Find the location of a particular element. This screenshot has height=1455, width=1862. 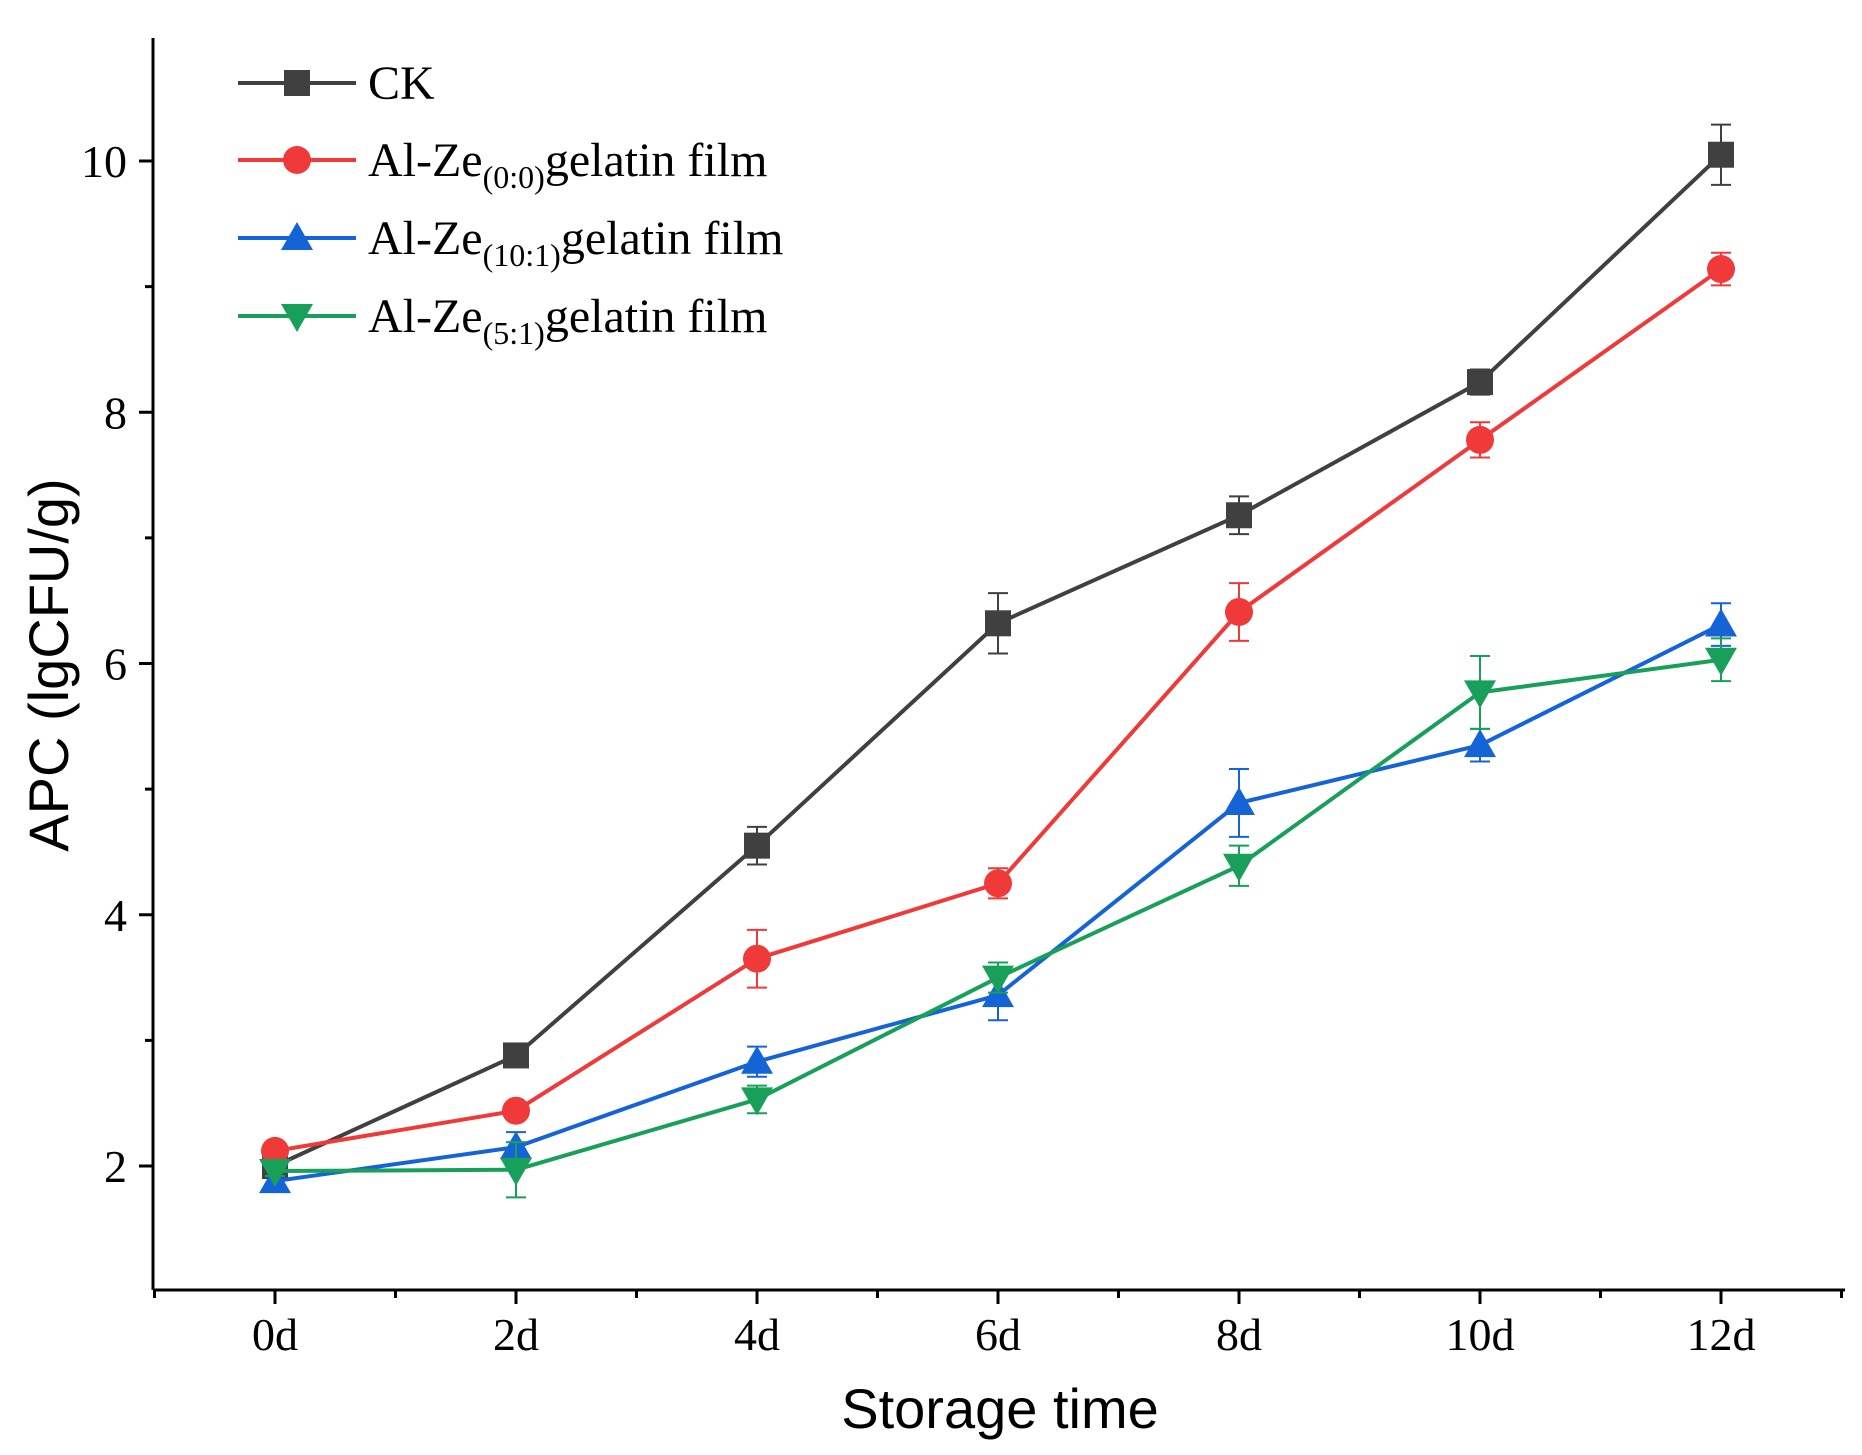

legend-item: Al-Ze(10:1)gelatin film is located at coordinates (510, 242).